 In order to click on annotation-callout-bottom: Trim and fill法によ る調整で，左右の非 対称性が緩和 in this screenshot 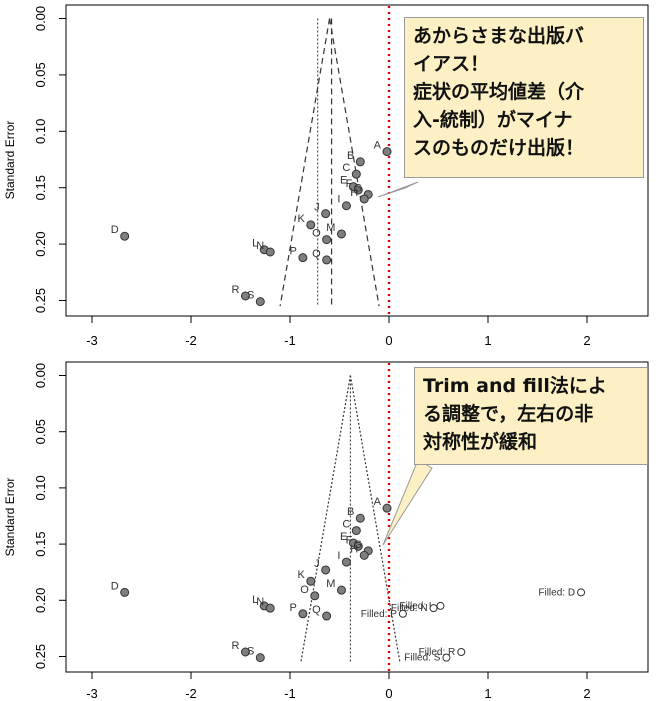, I will do `click(531, 416)`.